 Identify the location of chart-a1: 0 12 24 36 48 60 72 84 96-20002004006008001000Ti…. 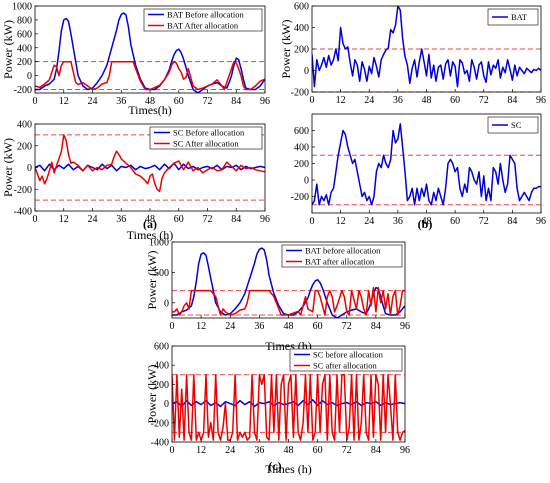
(135, 60).